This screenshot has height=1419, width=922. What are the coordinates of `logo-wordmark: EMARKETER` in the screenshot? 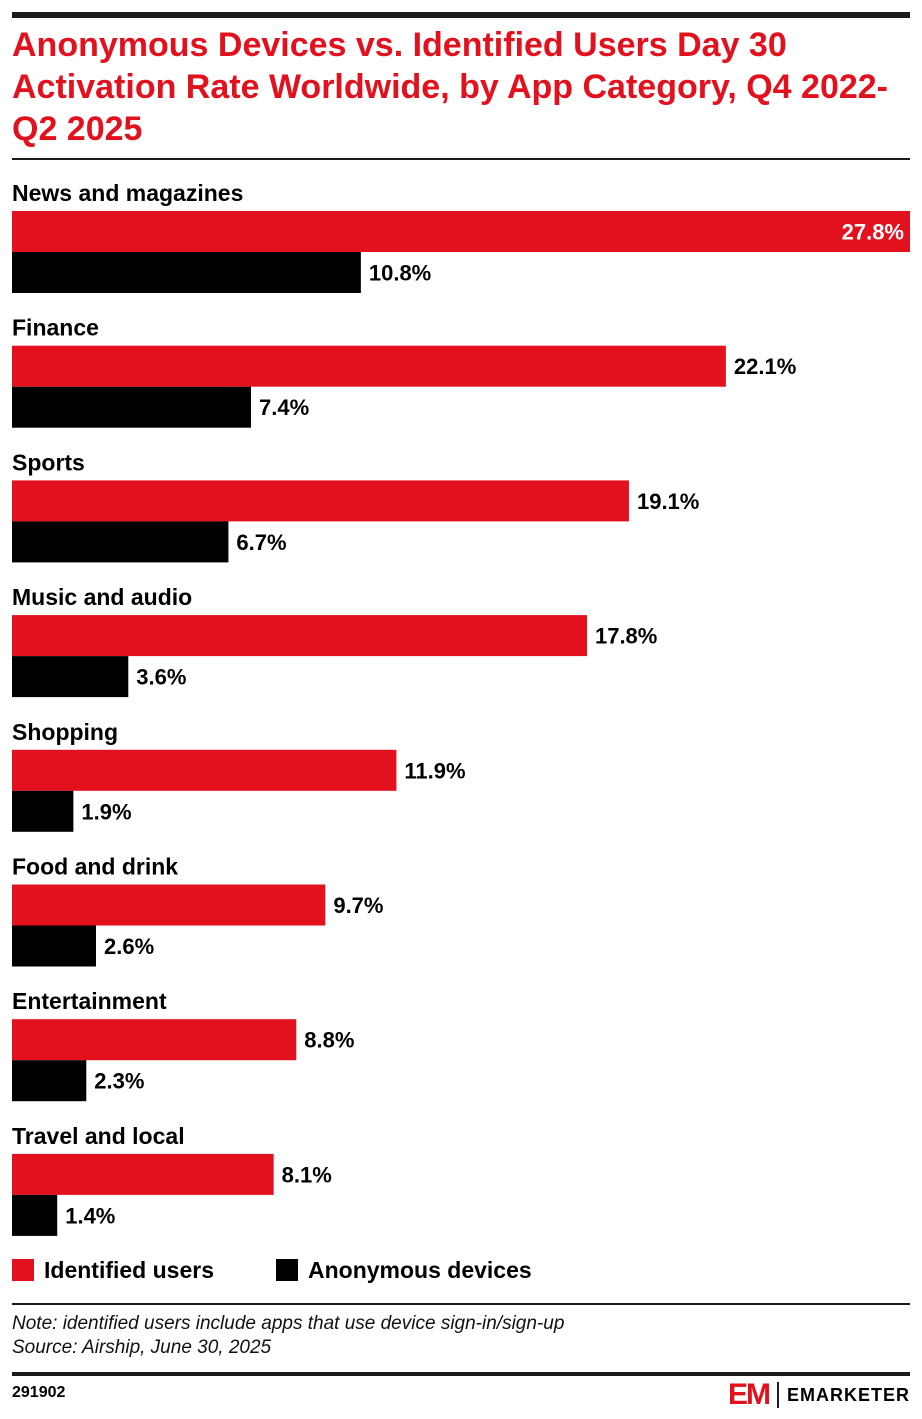 It's located at (848, 1394).